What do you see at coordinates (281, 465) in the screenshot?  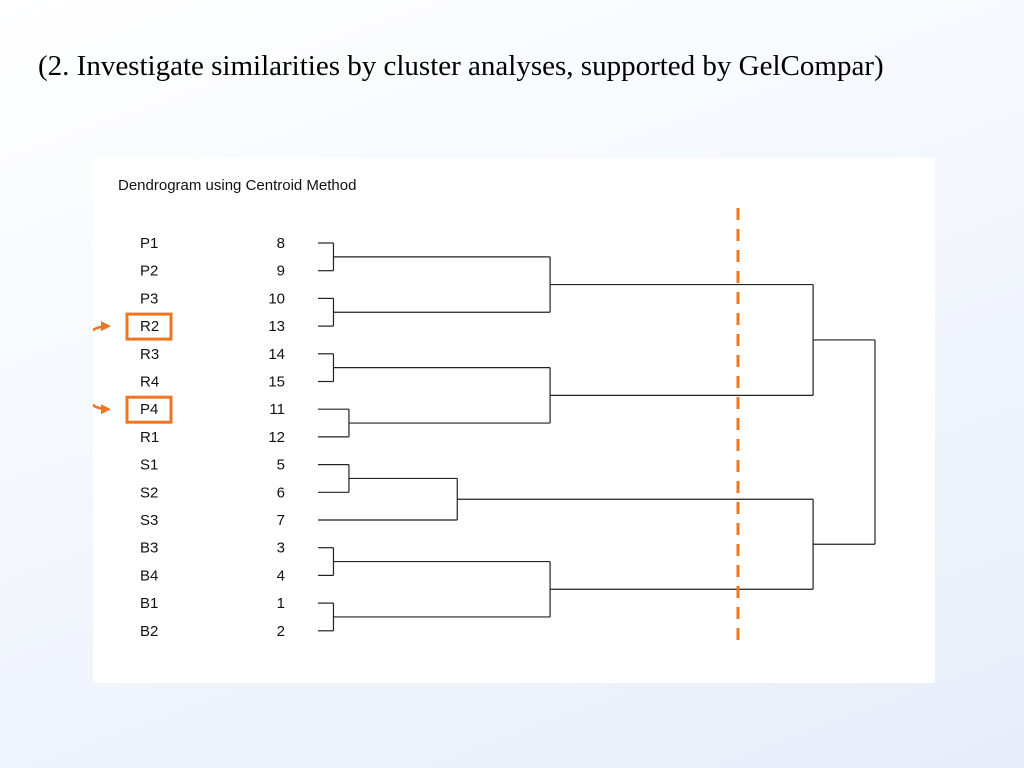 I see `case-number: 5` at bounding box center [281, 465].